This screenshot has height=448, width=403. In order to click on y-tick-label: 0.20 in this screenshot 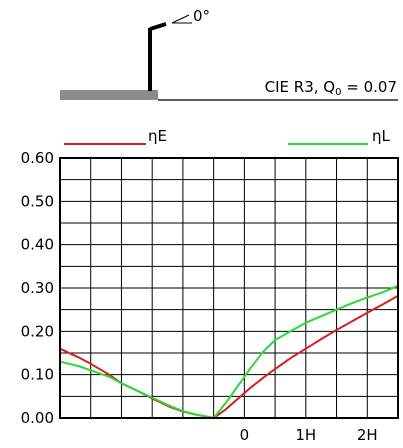, I will do `click(37, 331)`.